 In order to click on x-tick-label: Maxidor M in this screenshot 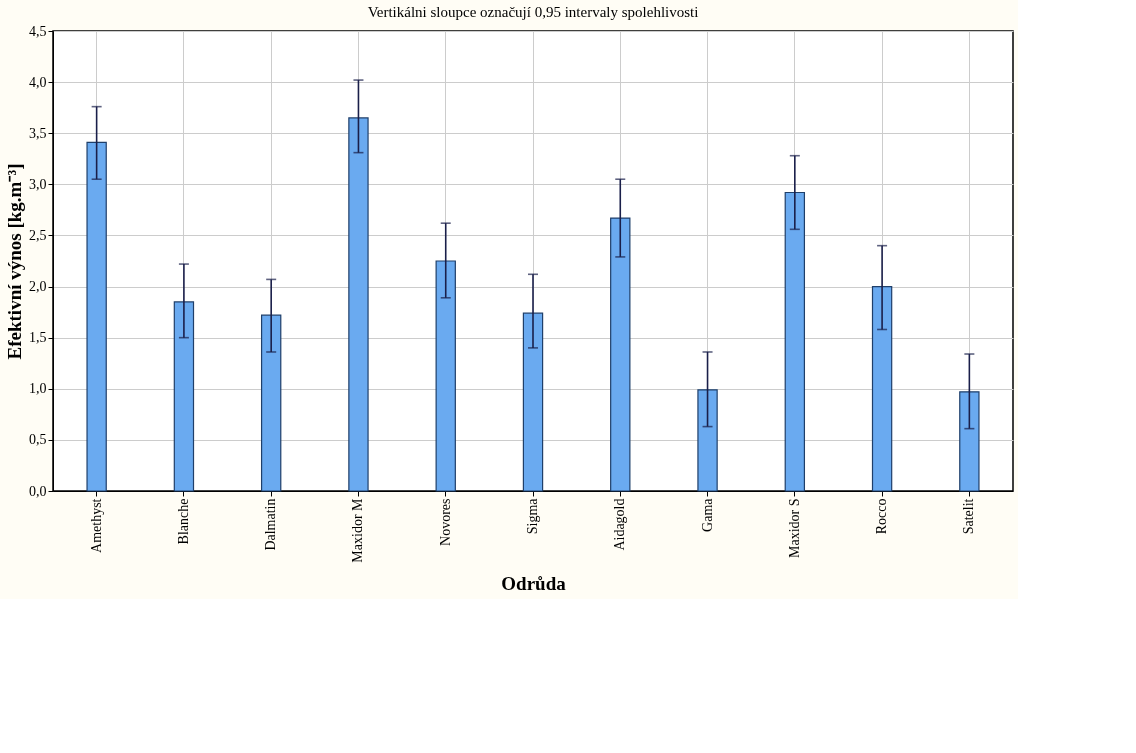, I will do `click(358, 530)`.